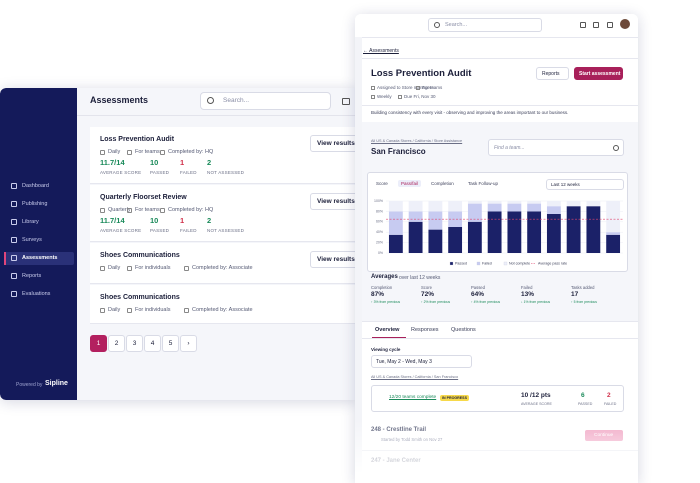 This screenshot has height=483, width=700. Describe the element at coordinates (381, 51) in the screenshot. I see `back-link: ← Assessments` at that location.